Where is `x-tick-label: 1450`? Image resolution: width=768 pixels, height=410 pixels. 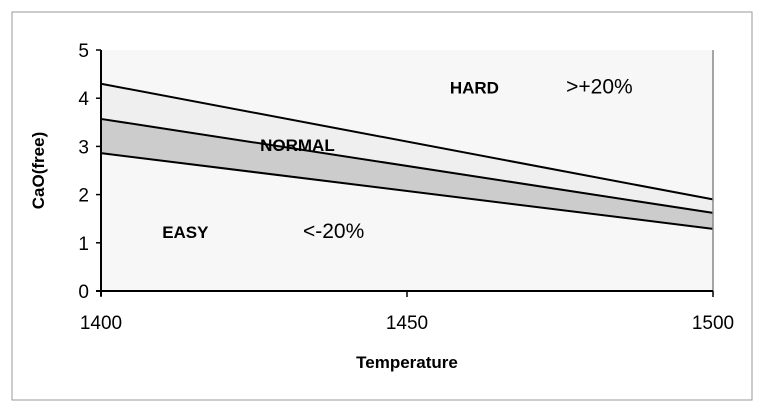
x-tick-label: 1450 is located at coordinates (407, 323).